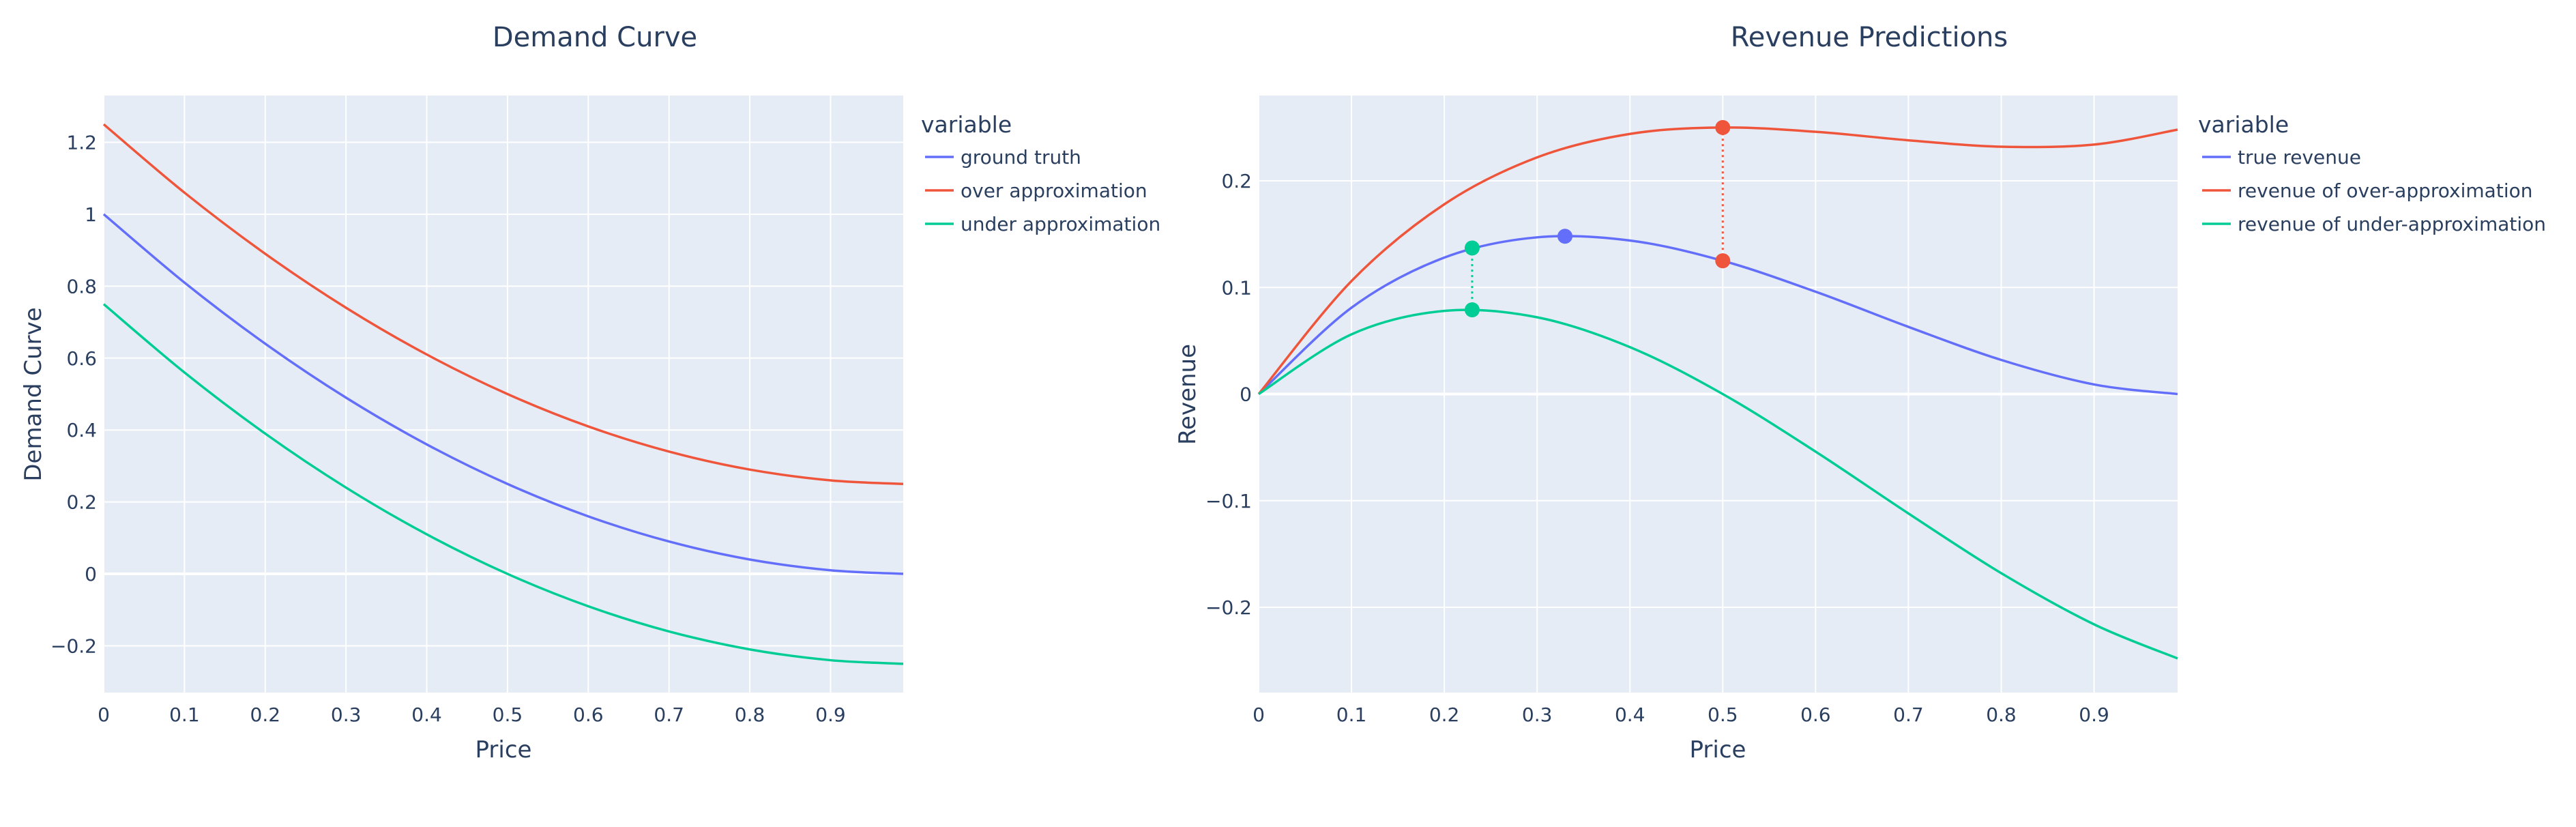  Describe the element at coordinates (33, 394) in the screenshot. I see `y-axis-title: Demand Curve` at that location.